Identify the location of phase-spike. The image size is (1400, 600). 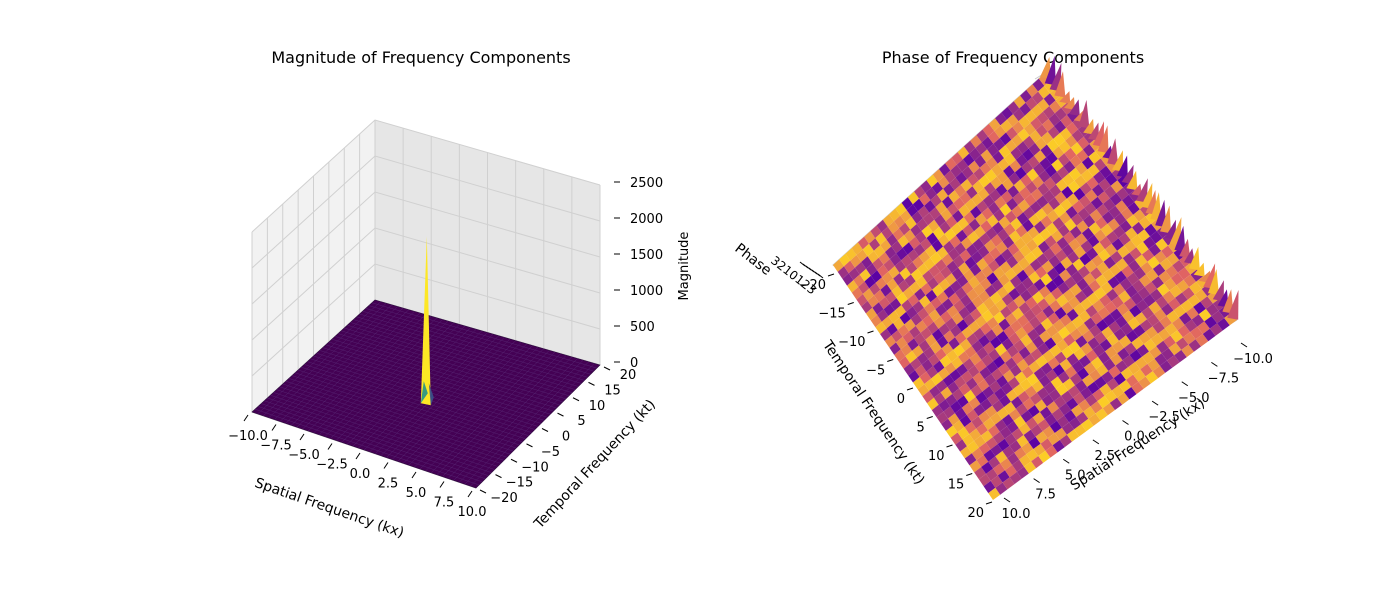
(1103, 139).